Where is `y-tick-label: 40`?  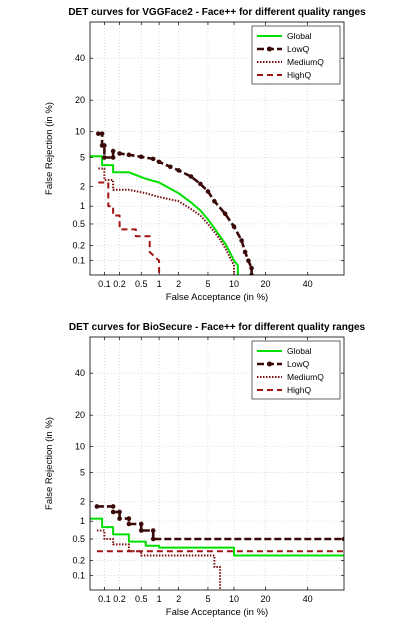 y-tick-label: 40 is located at coordinates (80, 373).